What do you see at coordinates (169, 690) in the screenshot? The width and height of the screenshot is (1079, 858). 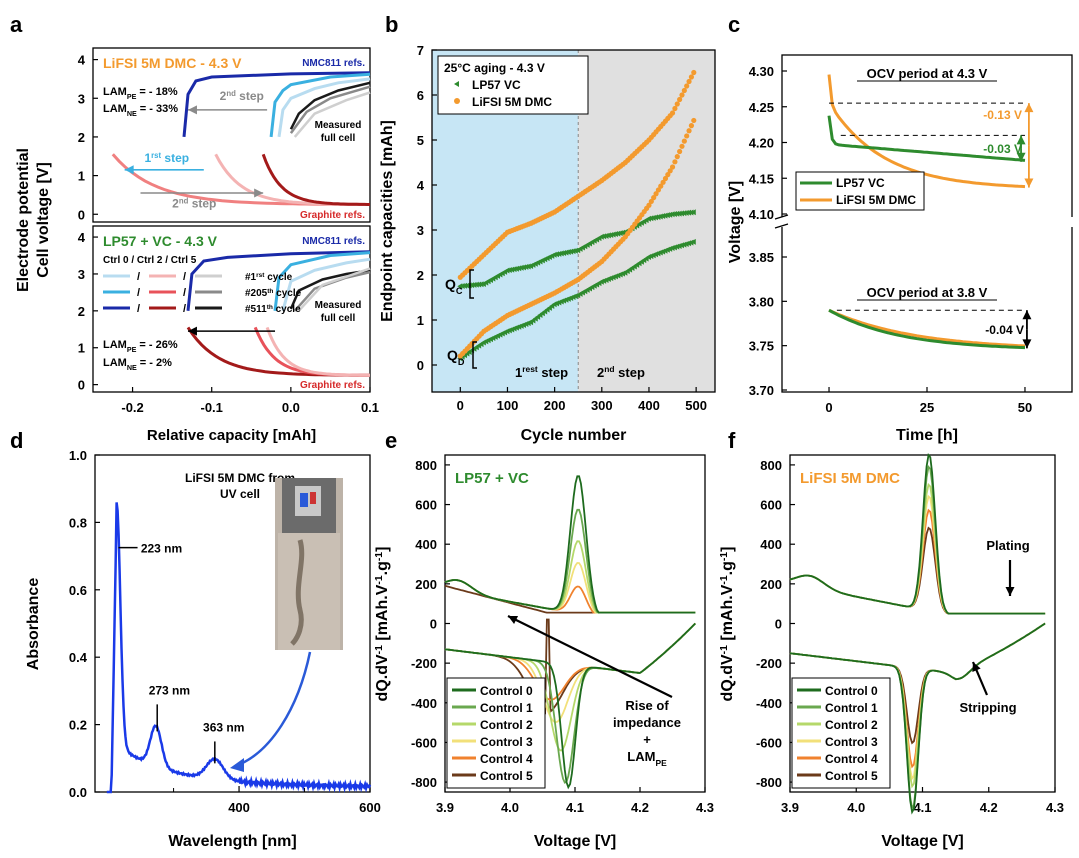 I see `peak-label: 273 nm` at bounding box center [169, 690].